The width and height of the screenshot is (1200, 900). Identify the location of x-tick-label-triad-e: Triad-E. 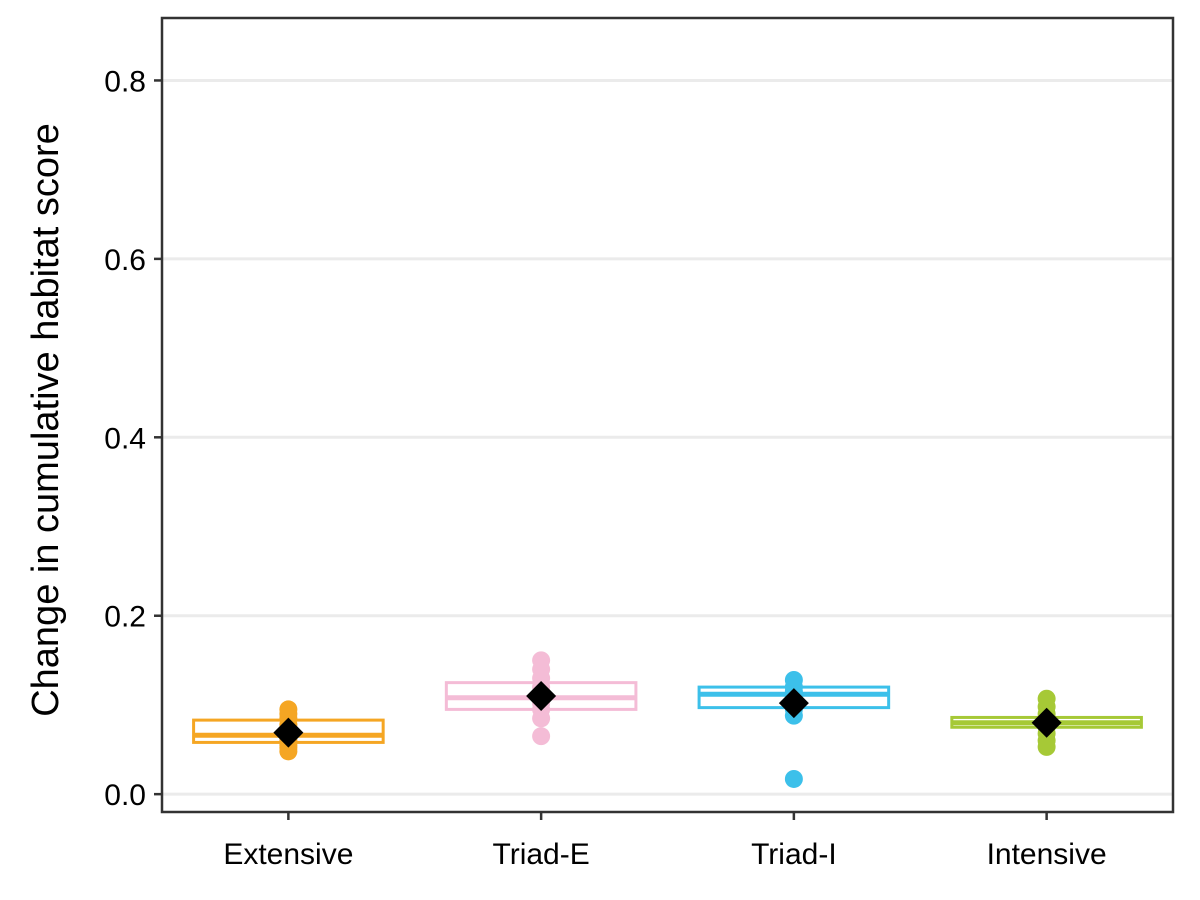
(541, 854).